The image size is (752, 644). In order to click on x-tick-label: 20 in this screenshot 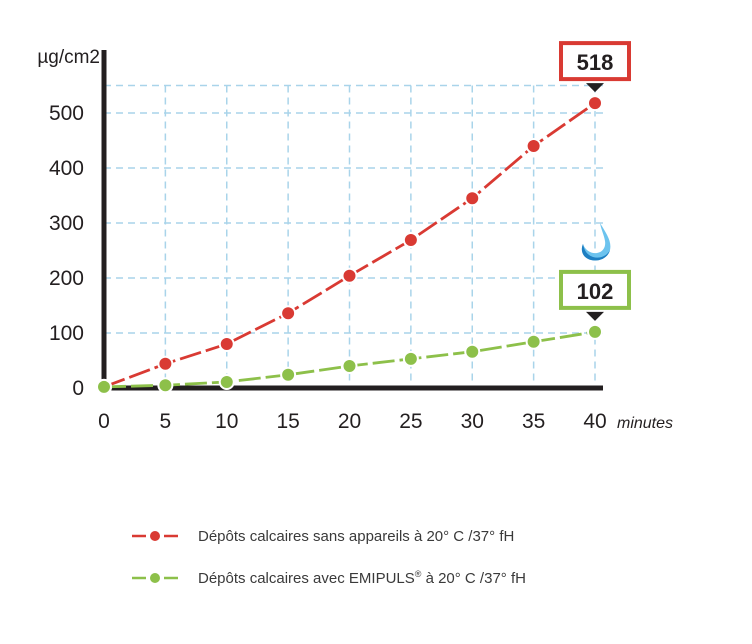, I will do `click(349, 421)`.